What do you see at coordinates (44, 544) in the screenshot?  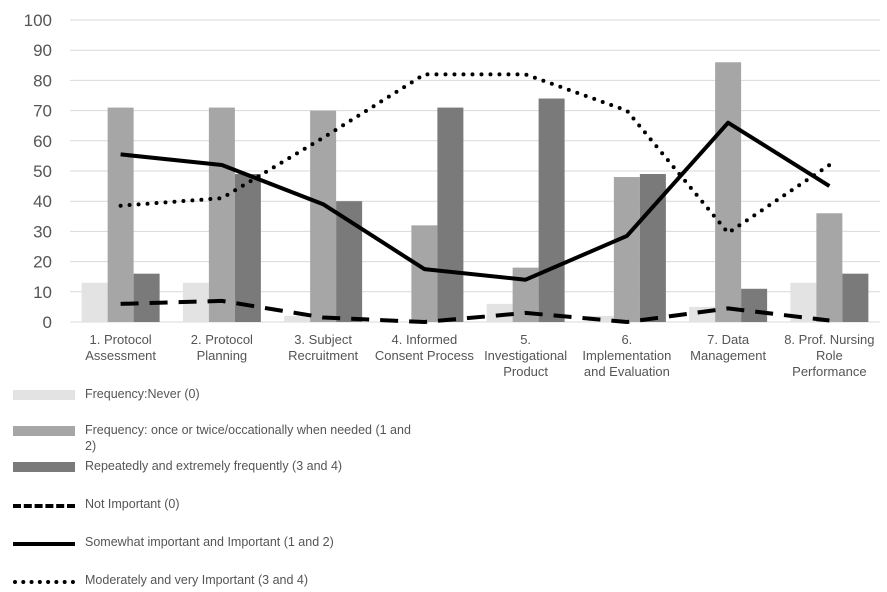 I see `legend-swatch-somewhat-important` at bounding box center [44, 544].